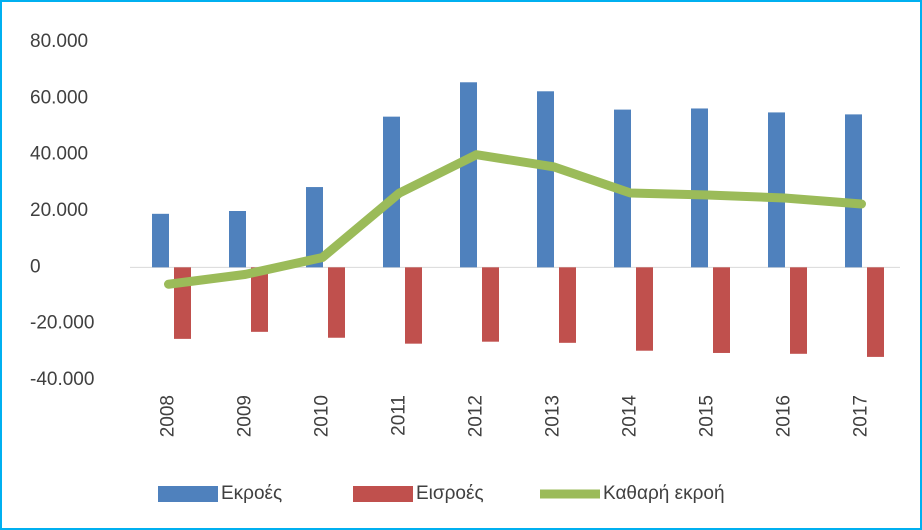 This screenshot has width=922, height=530. Describe the element at coordinates (59, 210) in the screenshot. I see `y-tick-label: 20.000` at that location.